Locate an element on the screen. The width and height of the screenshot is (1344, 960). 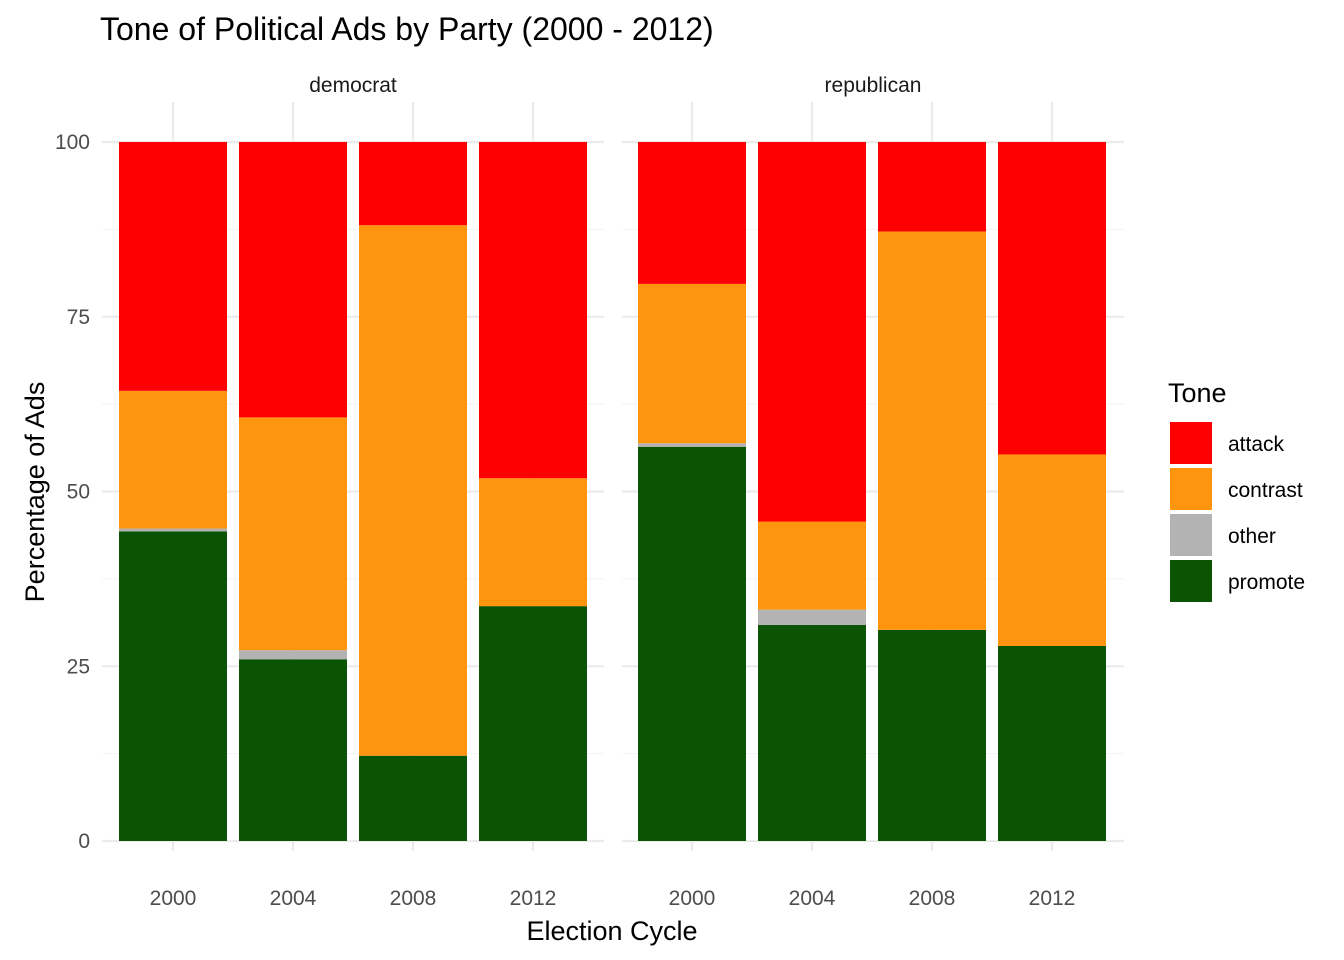
y-axis-ticks: 0 25 50 75 100 is located at coordinates (72, 492).